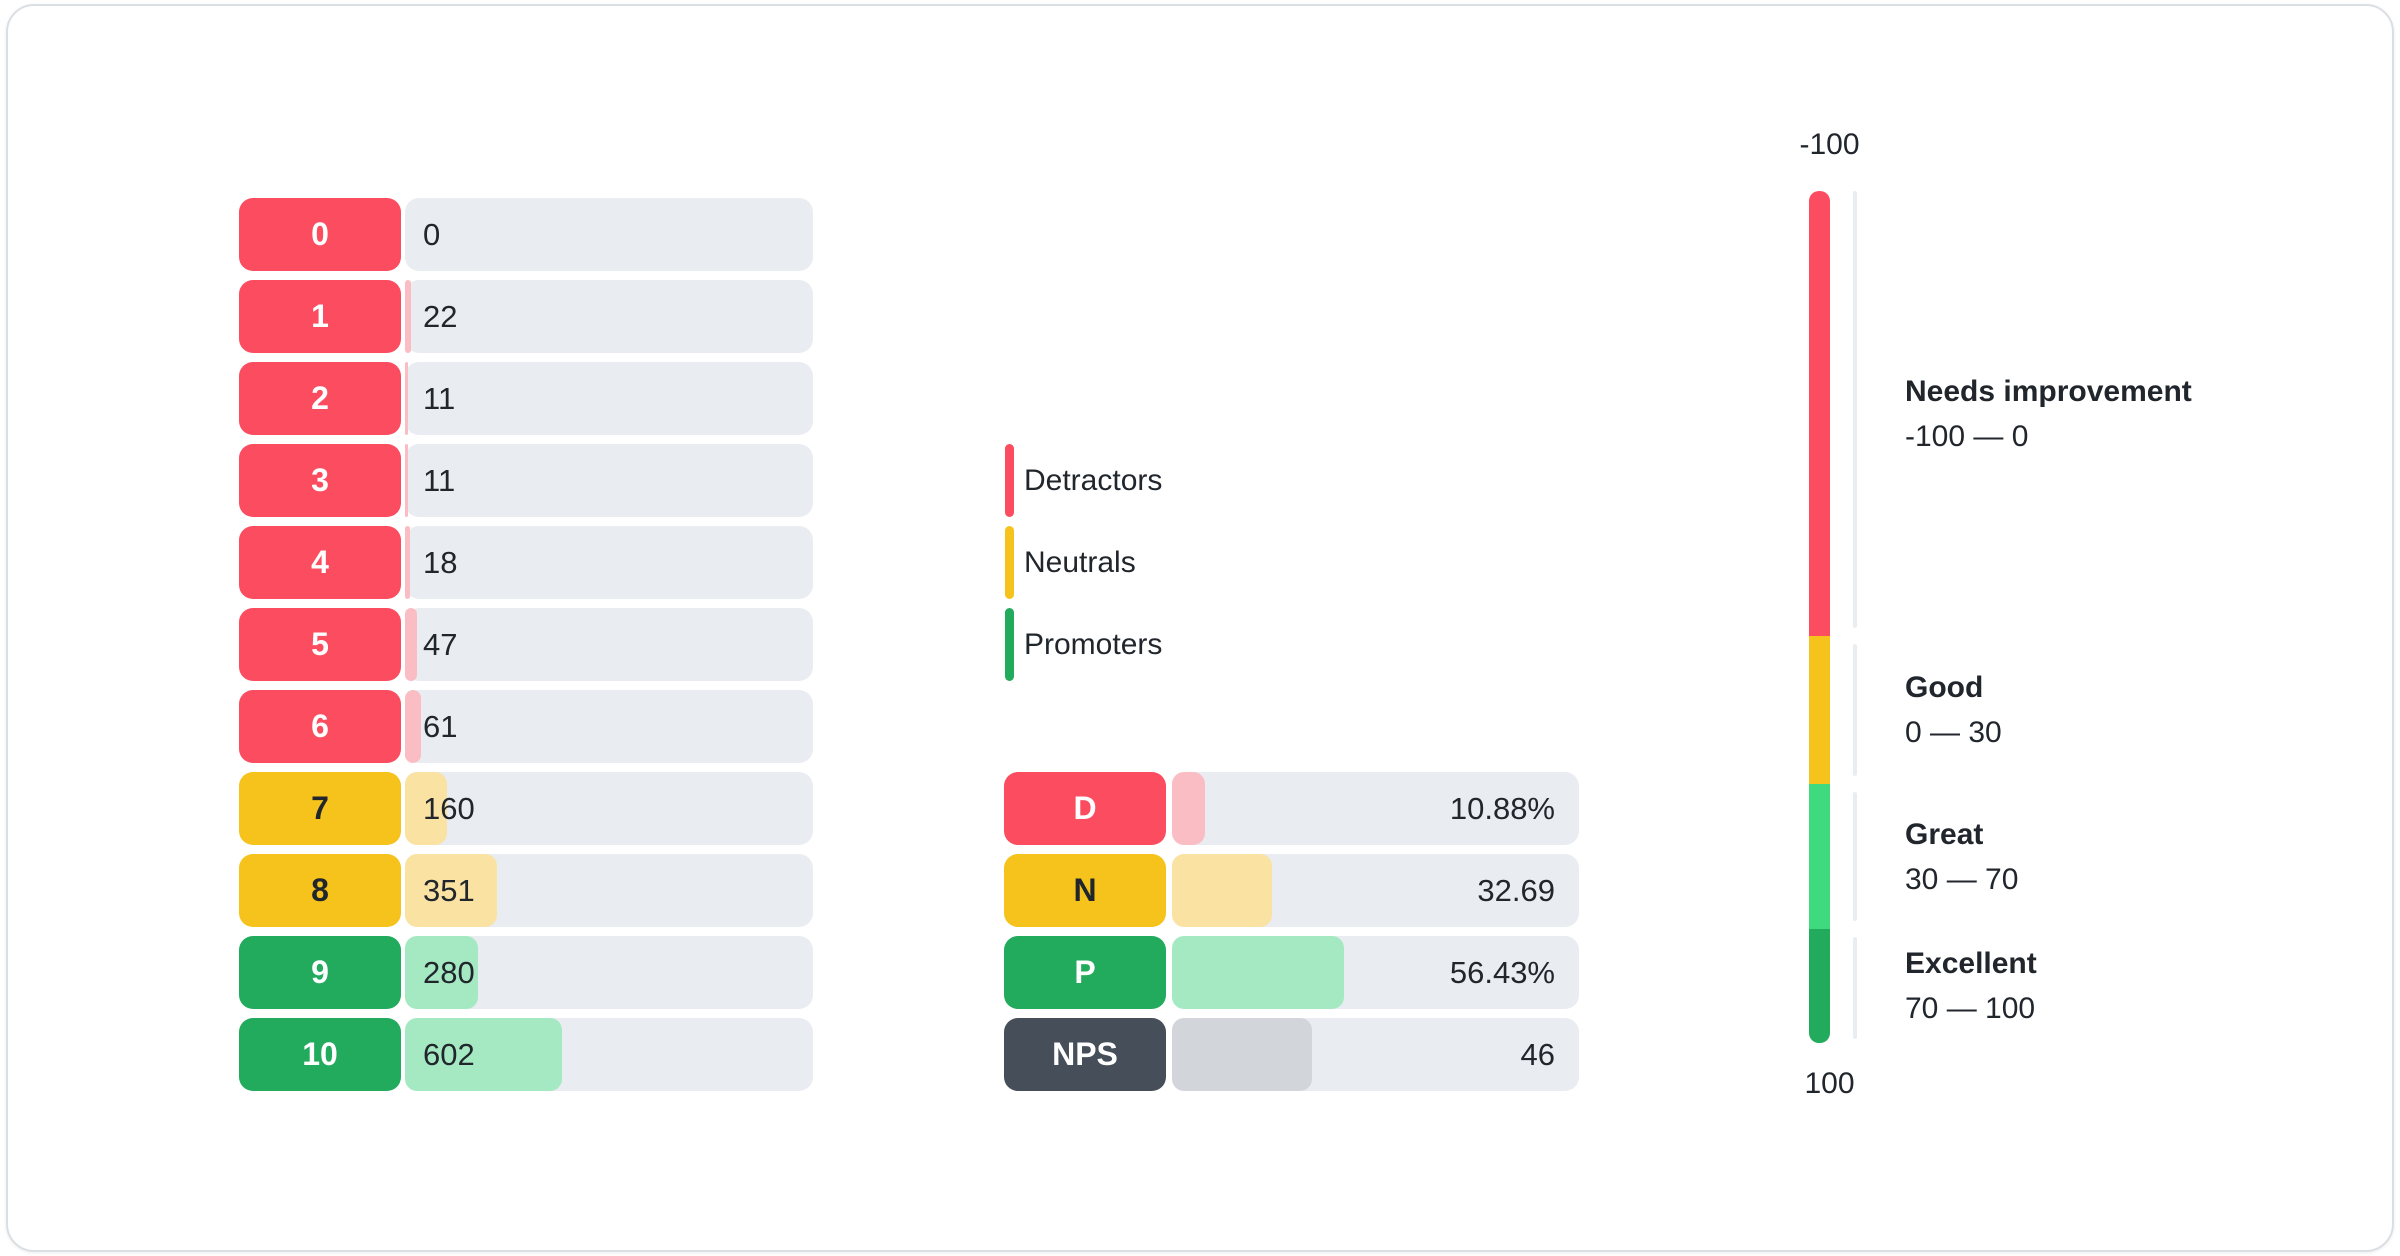  I want to click on score-badge: 3, so click(320, 480).